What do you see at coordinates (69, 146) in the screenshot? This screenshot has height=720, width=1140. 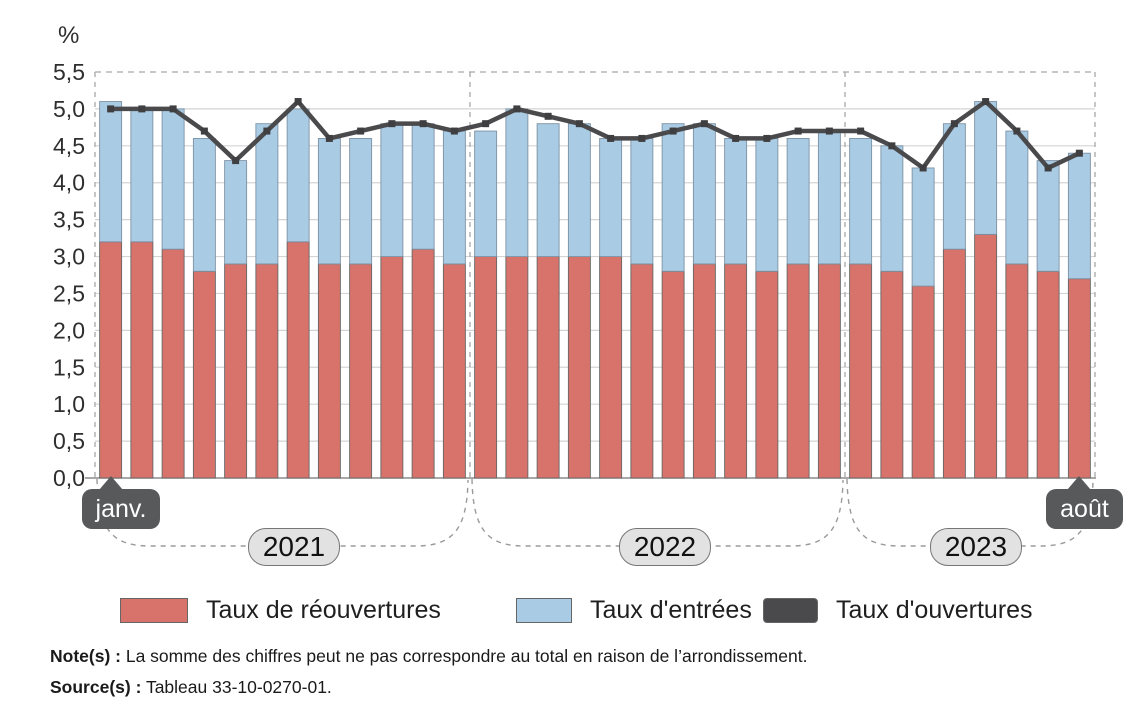 I see `y-tick-label: 4,5` at bounding box center [69, 146].